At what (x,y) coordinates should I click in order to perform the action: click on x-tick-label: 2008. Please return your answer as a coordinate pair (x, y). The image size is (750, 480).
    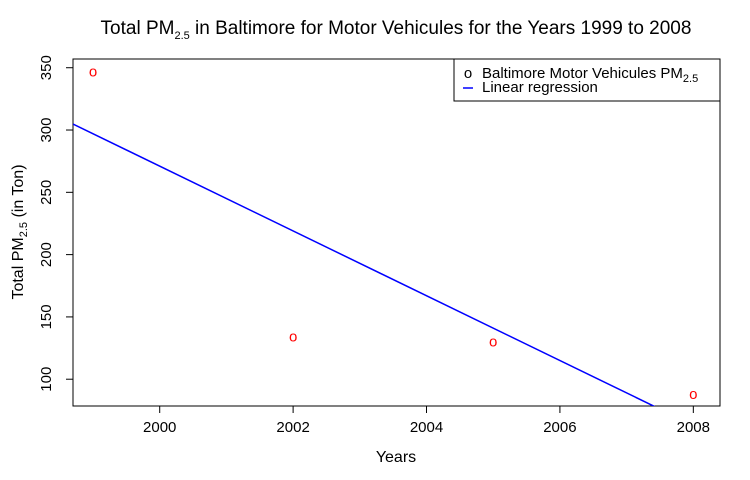
    Looking at the image, I should click on (693, 427).